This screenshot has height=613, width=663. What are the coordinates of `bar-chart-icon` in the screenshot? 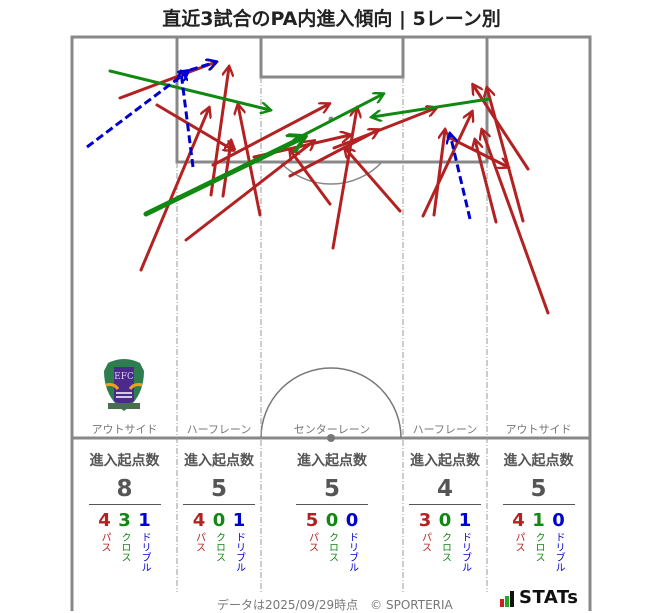 It's located at (507, 599).